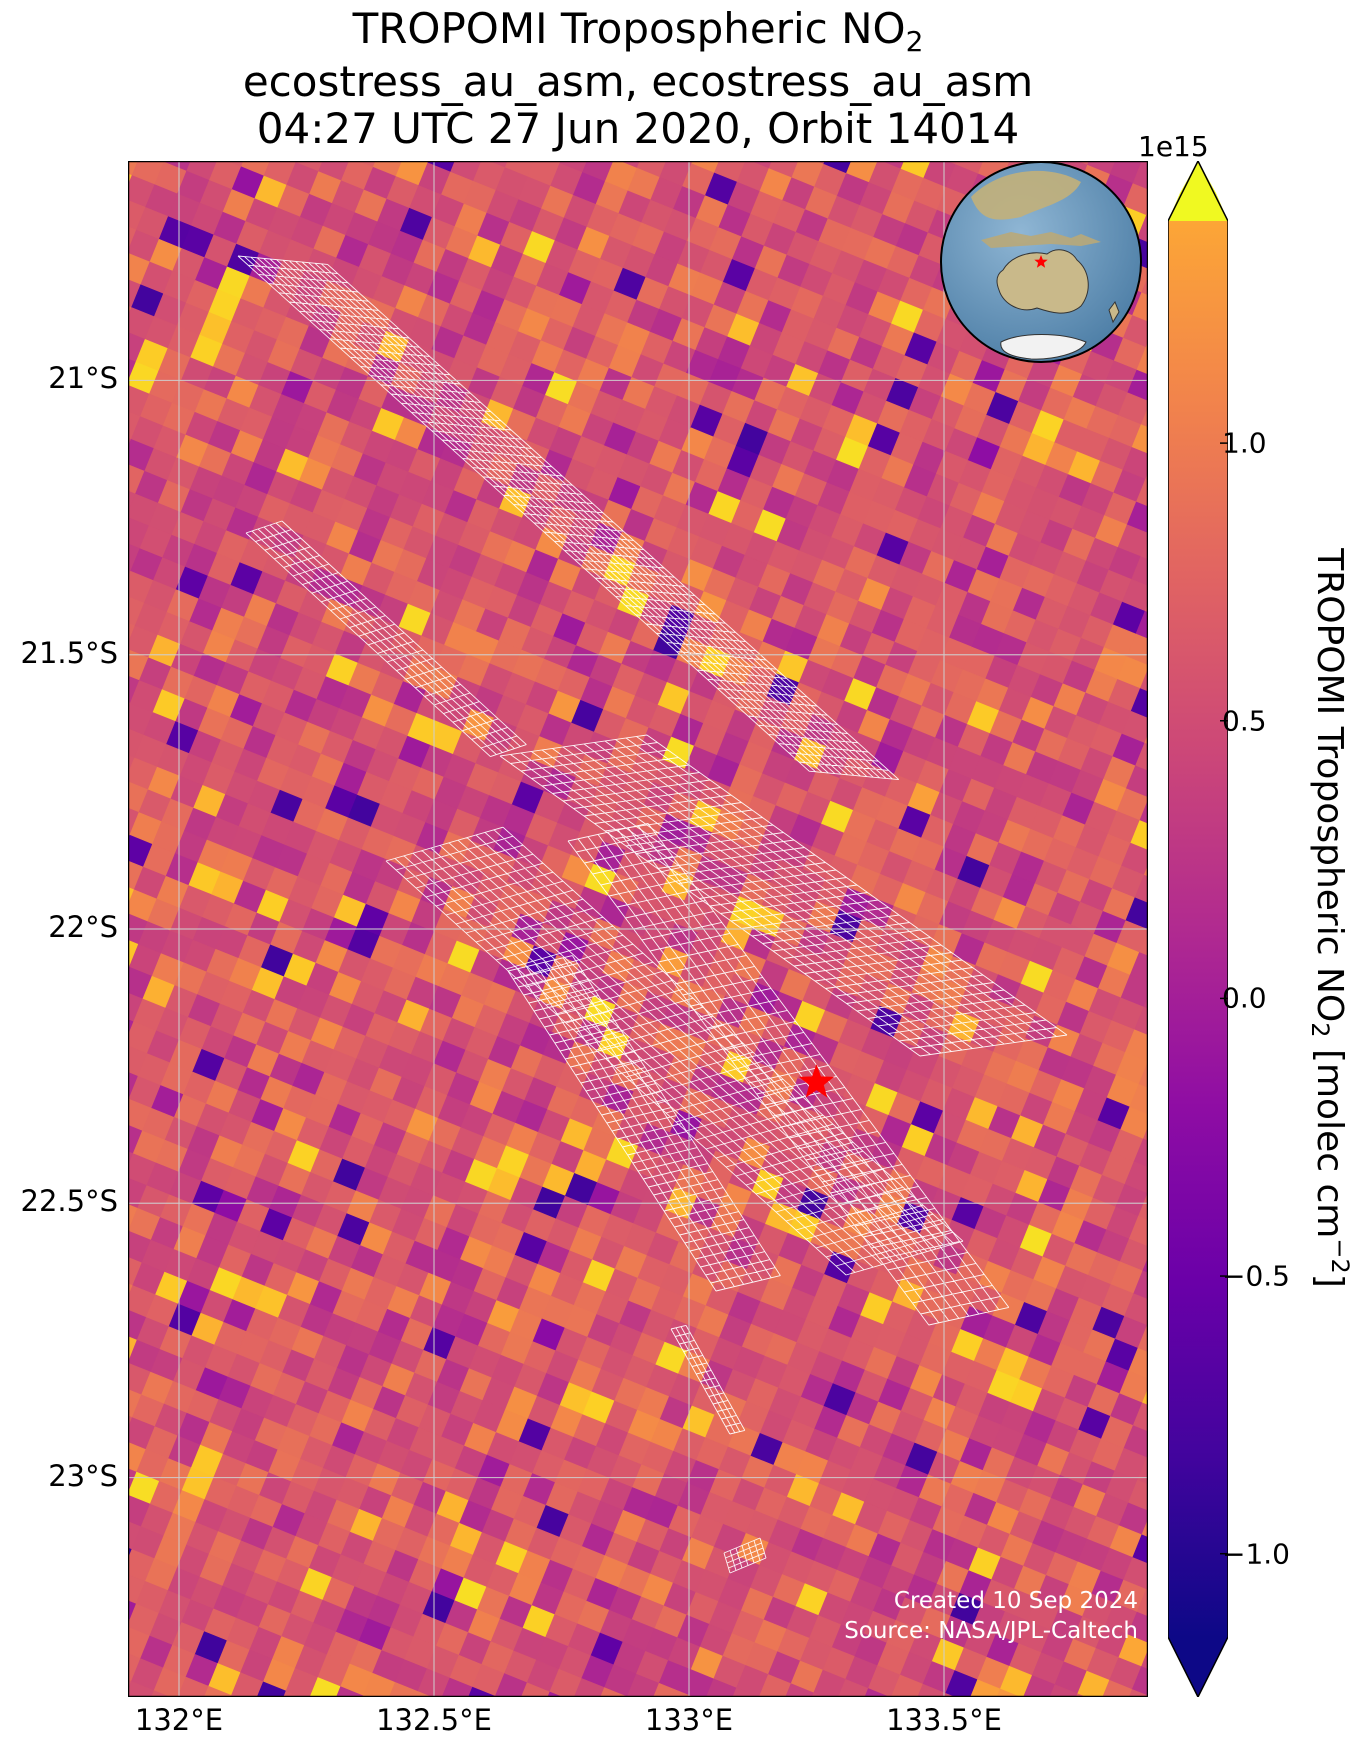  I want to click on latitude-label: 21.5°S, so click(69, 652).